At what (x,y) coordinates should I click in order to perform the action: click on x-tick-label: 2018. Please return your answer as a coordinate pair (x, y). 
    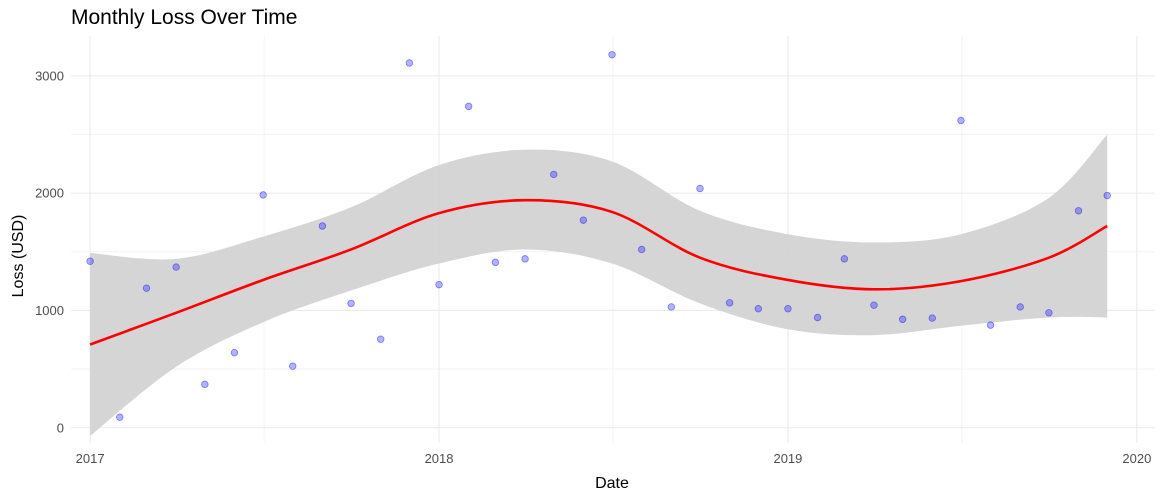
    Looking at the image, I should click on (439, 458).